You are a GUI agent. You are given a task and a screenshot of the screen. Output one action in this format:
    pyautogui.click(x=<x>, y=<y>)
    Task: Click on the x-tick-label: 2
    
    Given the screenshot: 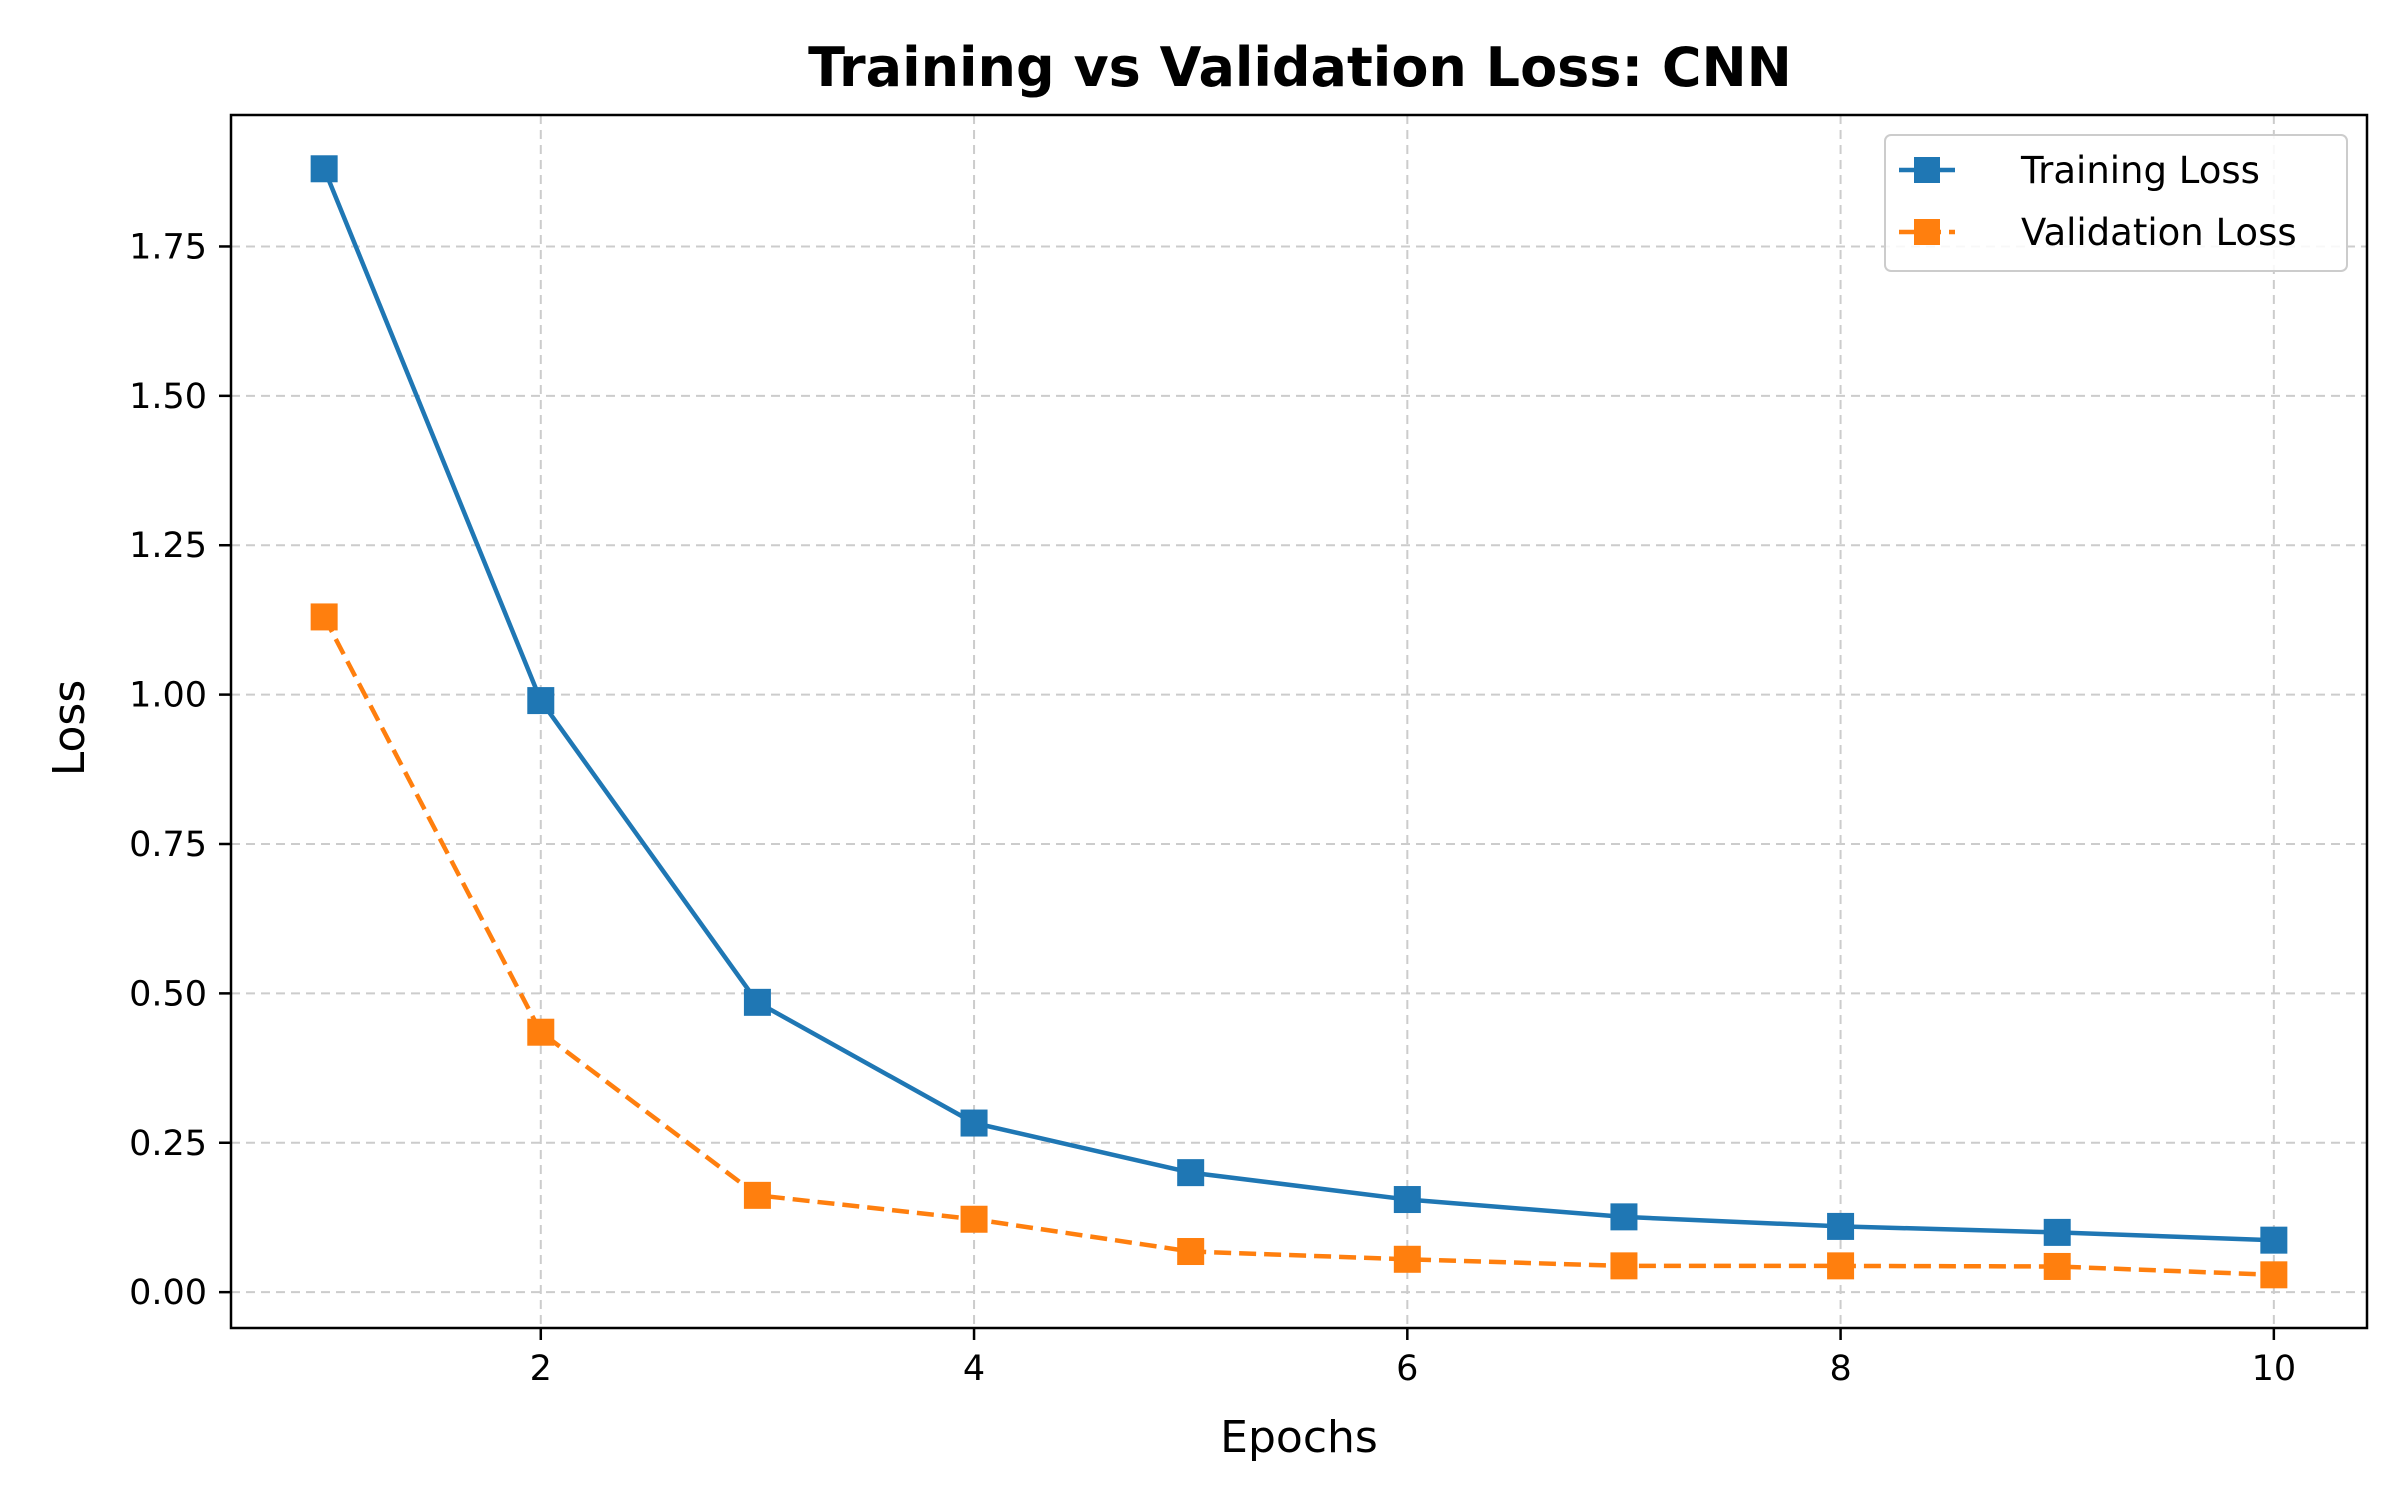 What is the action you would take?
    pyautogui.click(x=541, y=1369)
    